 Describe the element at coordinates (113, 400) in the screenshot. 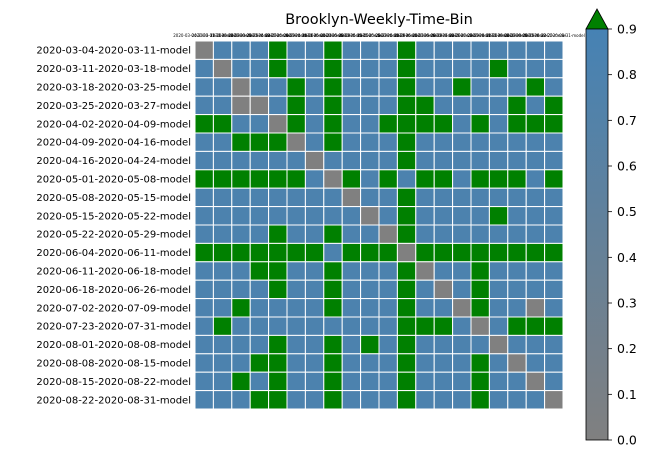

I see `row-label: 2020-08-22-2020-08-31-model` at that location.